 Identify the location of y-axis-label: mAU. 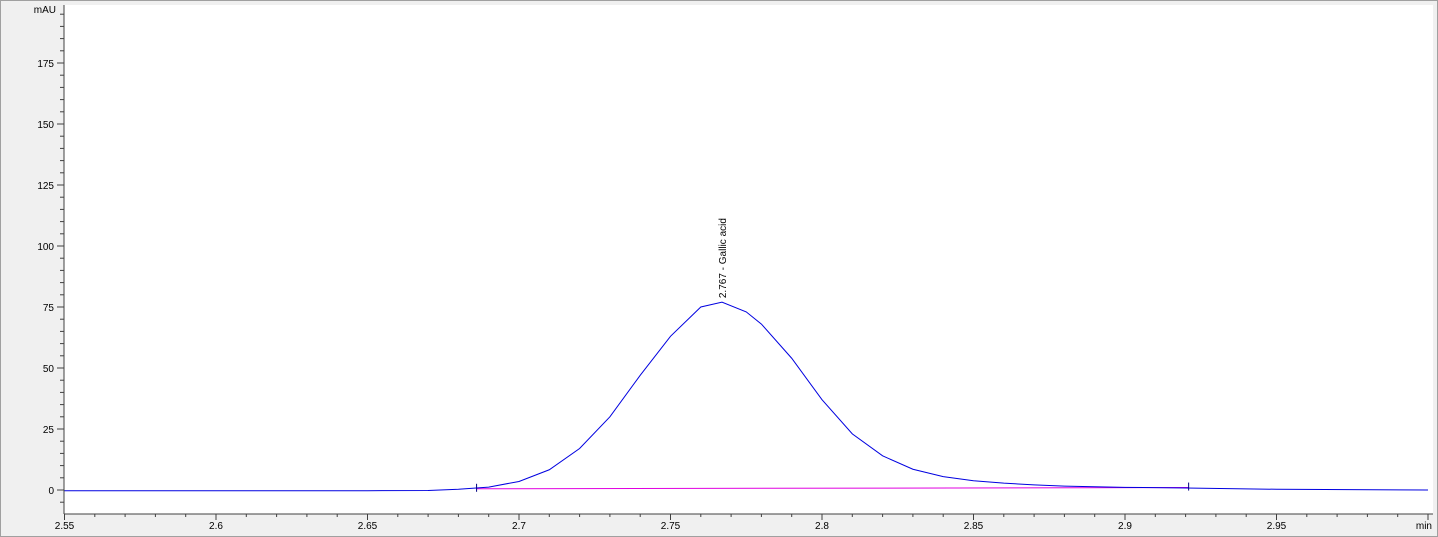
(45, 10).